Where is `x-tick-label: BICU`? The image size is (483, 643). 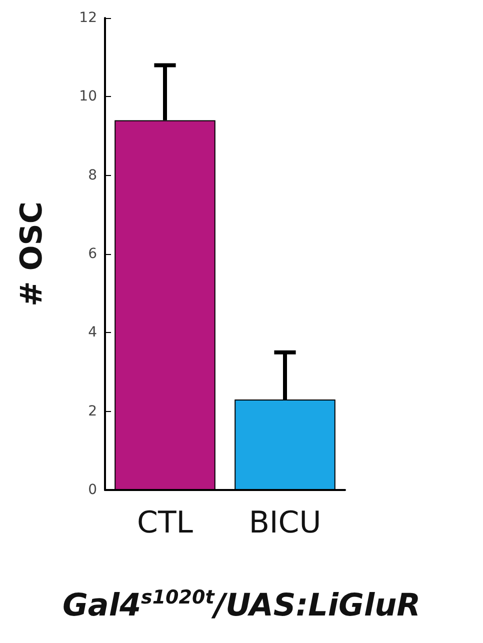
x-tick-label: BICU is located at coordinates (285, 523).